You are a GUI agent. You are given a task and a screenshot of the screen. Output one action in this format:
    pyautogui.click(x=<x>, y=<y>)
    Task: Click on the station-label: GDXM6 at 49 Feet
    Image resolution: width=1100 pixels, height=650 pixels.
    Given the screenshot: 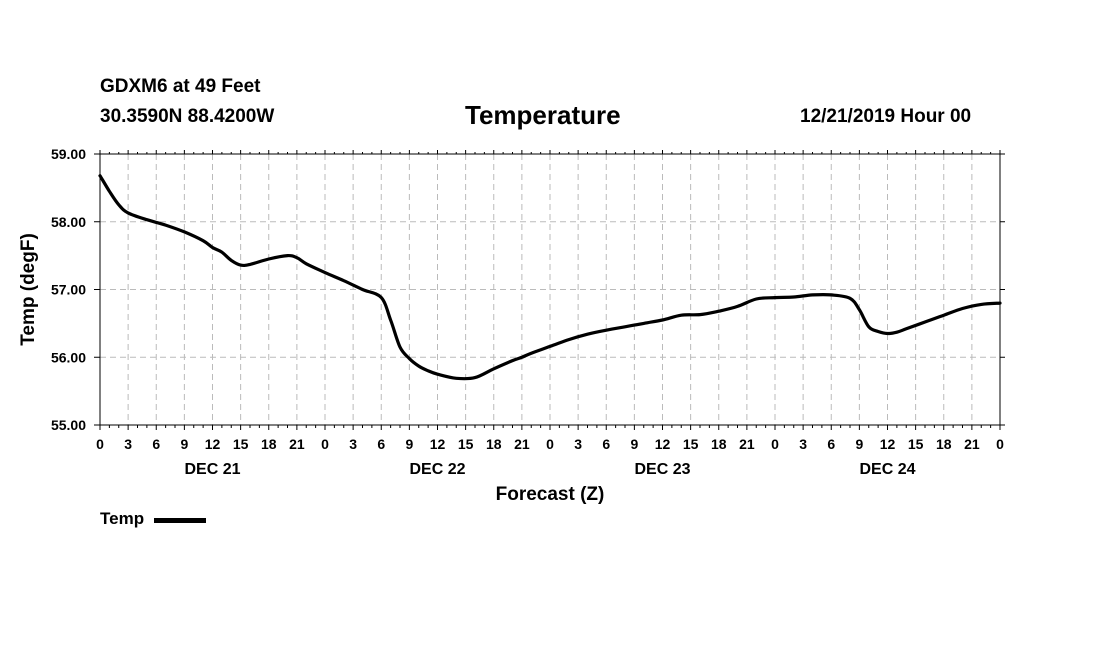 What is the action you would take?
    pyautogui.click(x=180, y=86)
    